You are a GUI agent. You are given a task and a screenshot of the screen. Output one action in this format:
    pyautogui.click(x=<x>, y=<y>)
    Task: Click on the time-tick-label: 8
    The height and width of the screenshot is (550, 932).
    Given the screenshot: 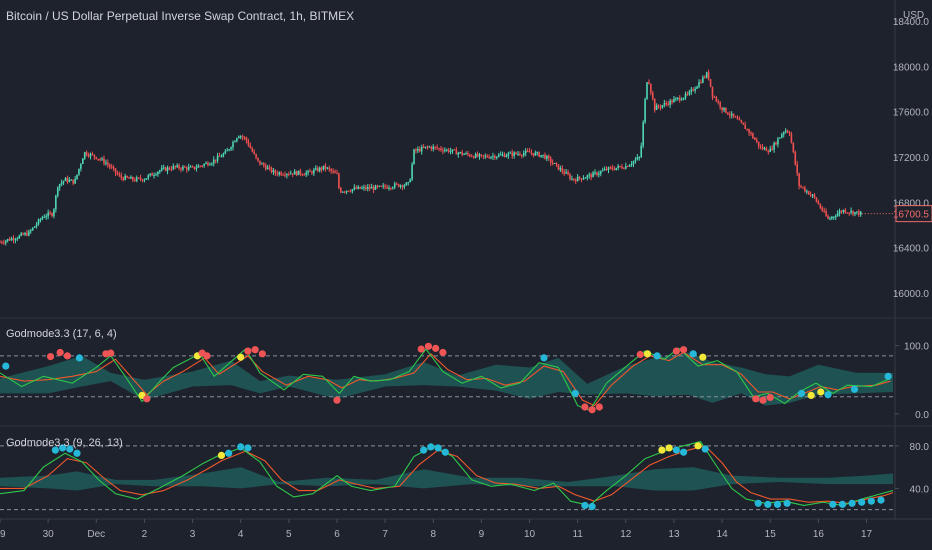 What is the action you would take?
    pyautogui.click(x=433, y=534)
    